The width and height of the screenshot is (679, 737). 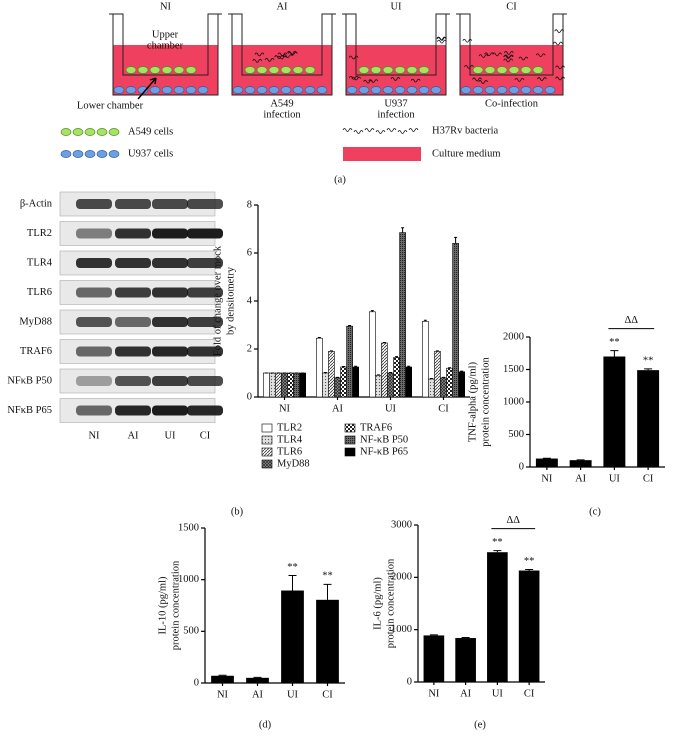 What do you see at coordinates (338, 408) in the screenshot?
I see `x-tick-label: AI` at bounding box center [338, 408].